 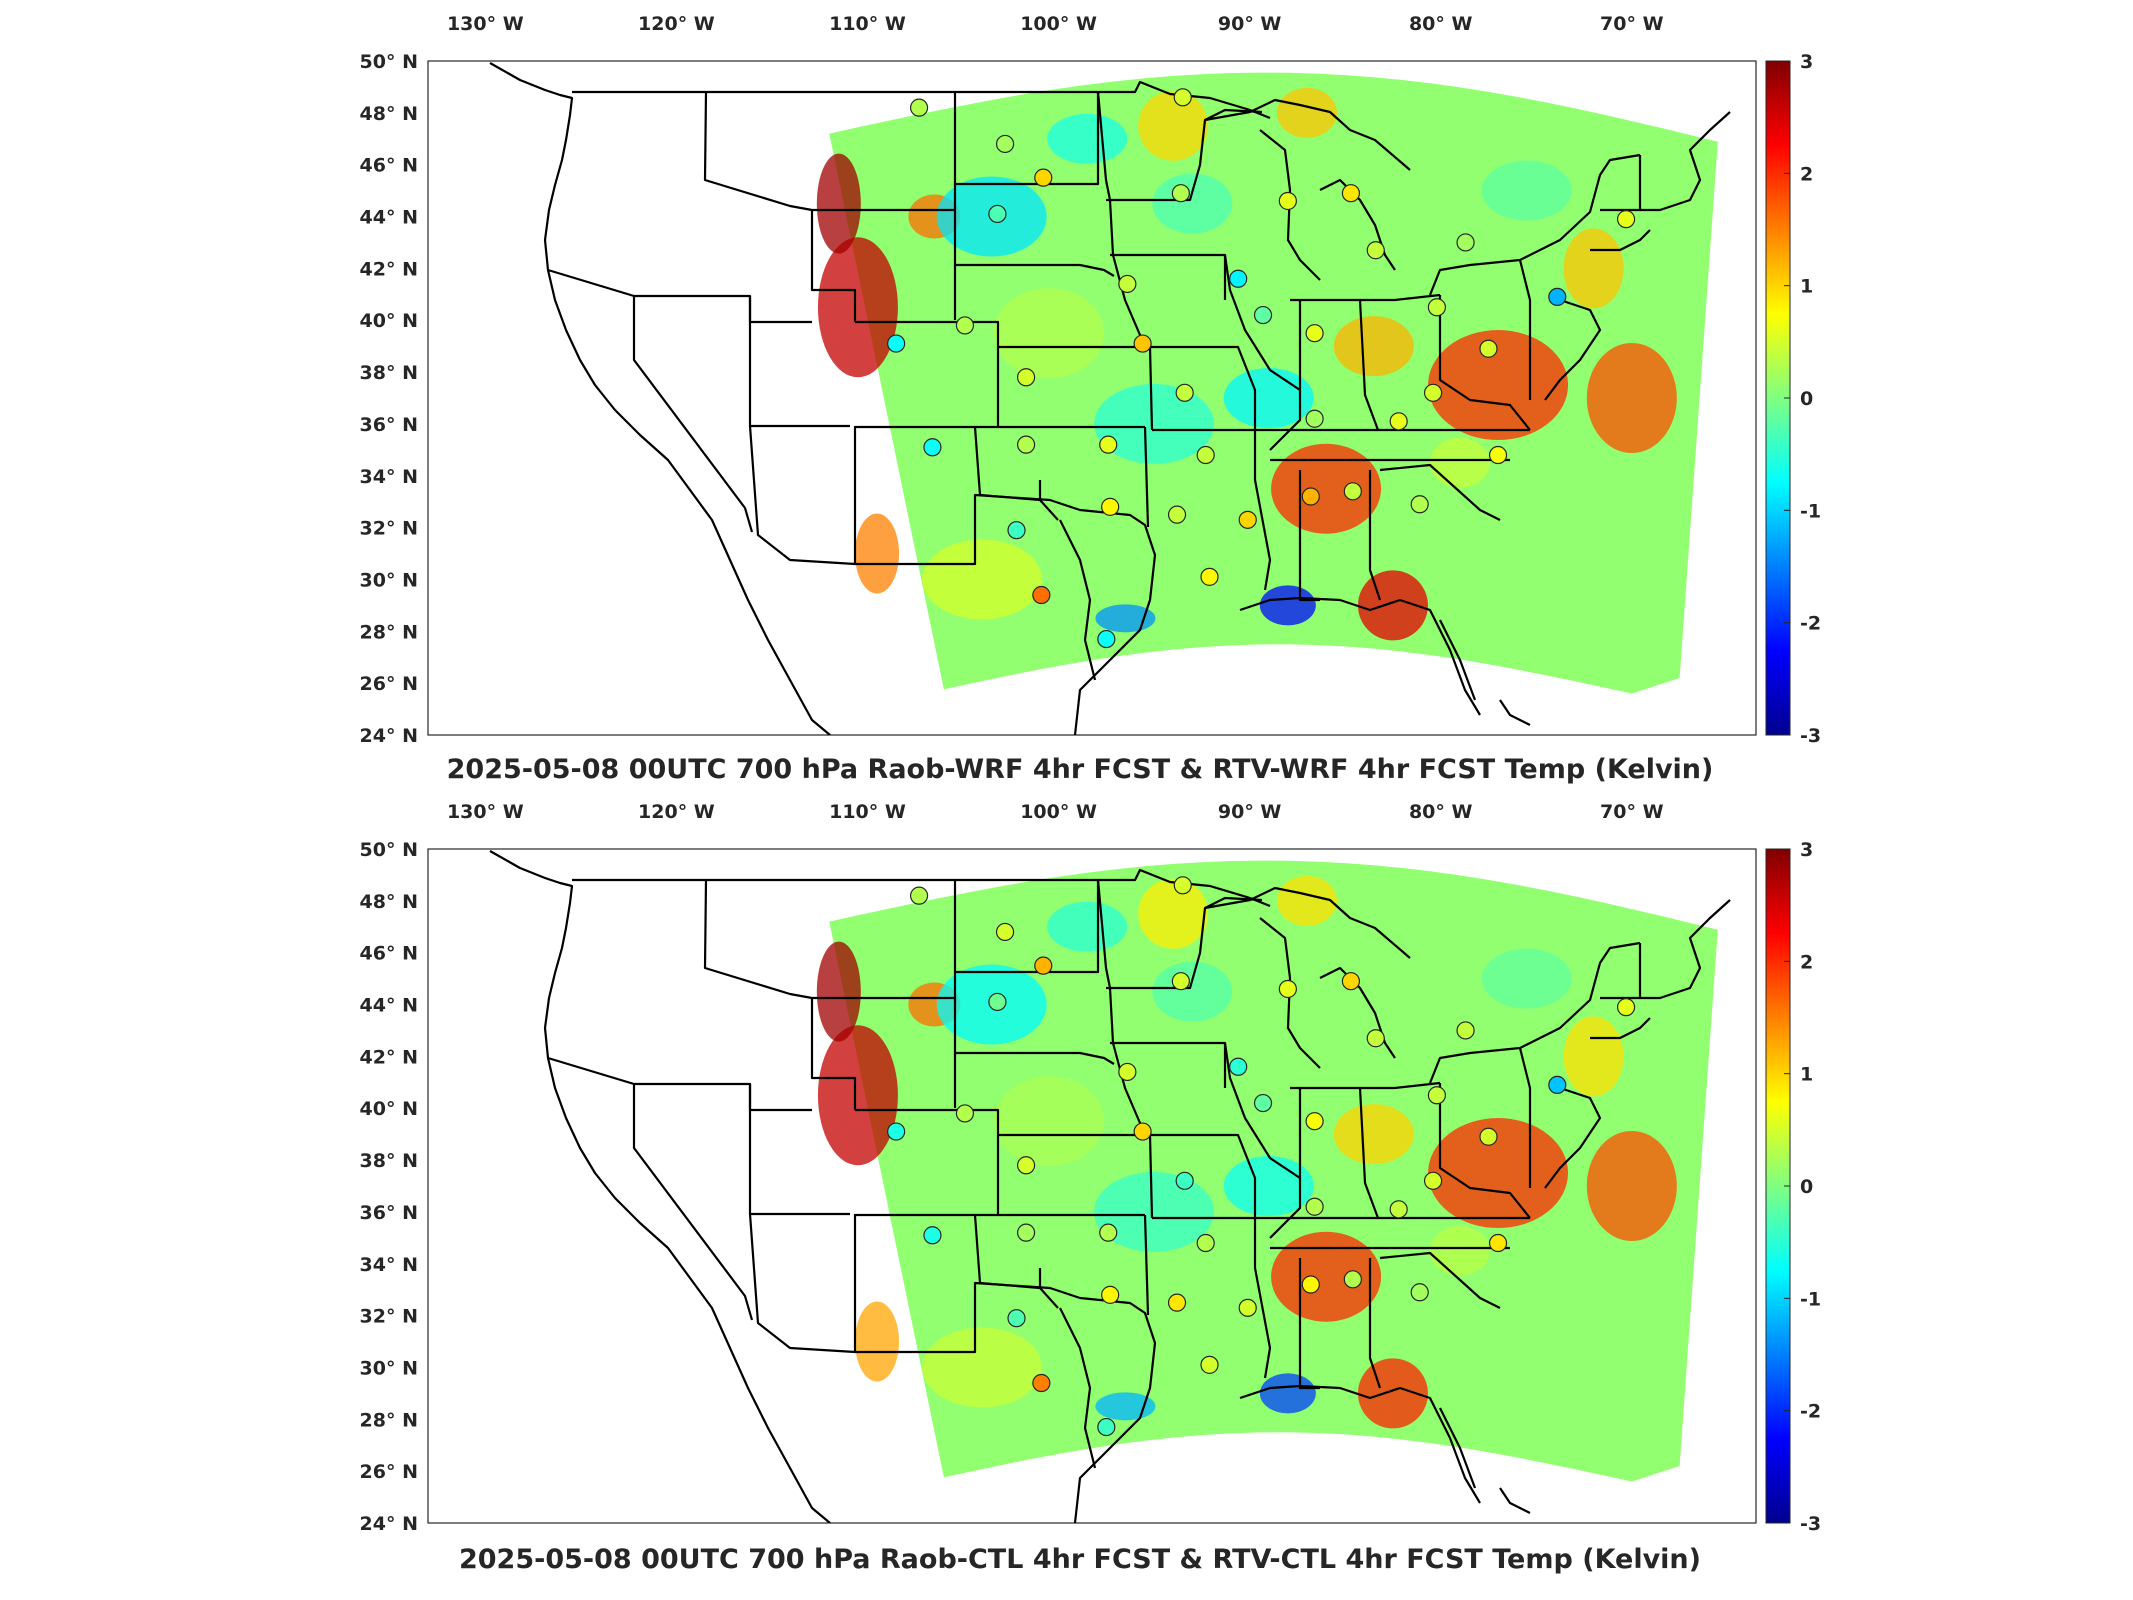 What do you see at coordinates (1250, 24) in the screenshot?
I see `longitude-tick-label: 90° W` at bounding box center [1250, 24].